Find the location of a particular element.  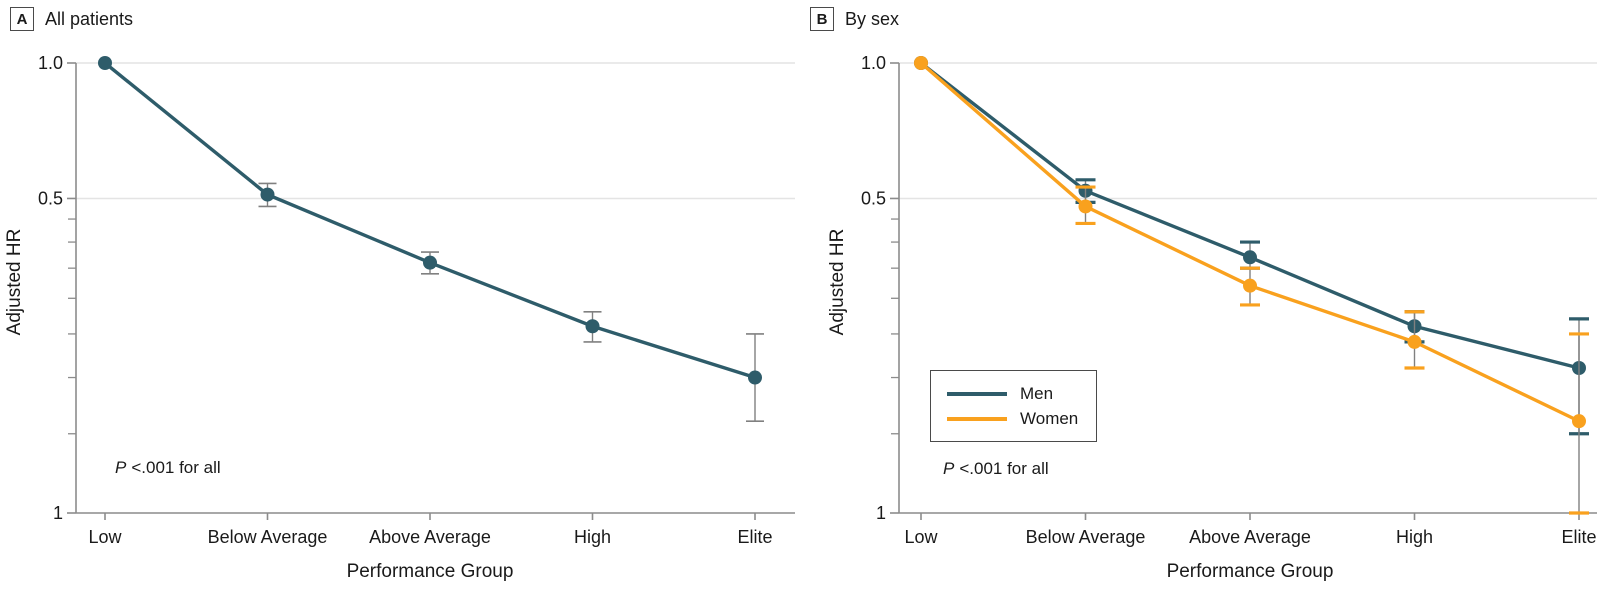

legend-entry-men: Men is located at coordinates (1021, 393).